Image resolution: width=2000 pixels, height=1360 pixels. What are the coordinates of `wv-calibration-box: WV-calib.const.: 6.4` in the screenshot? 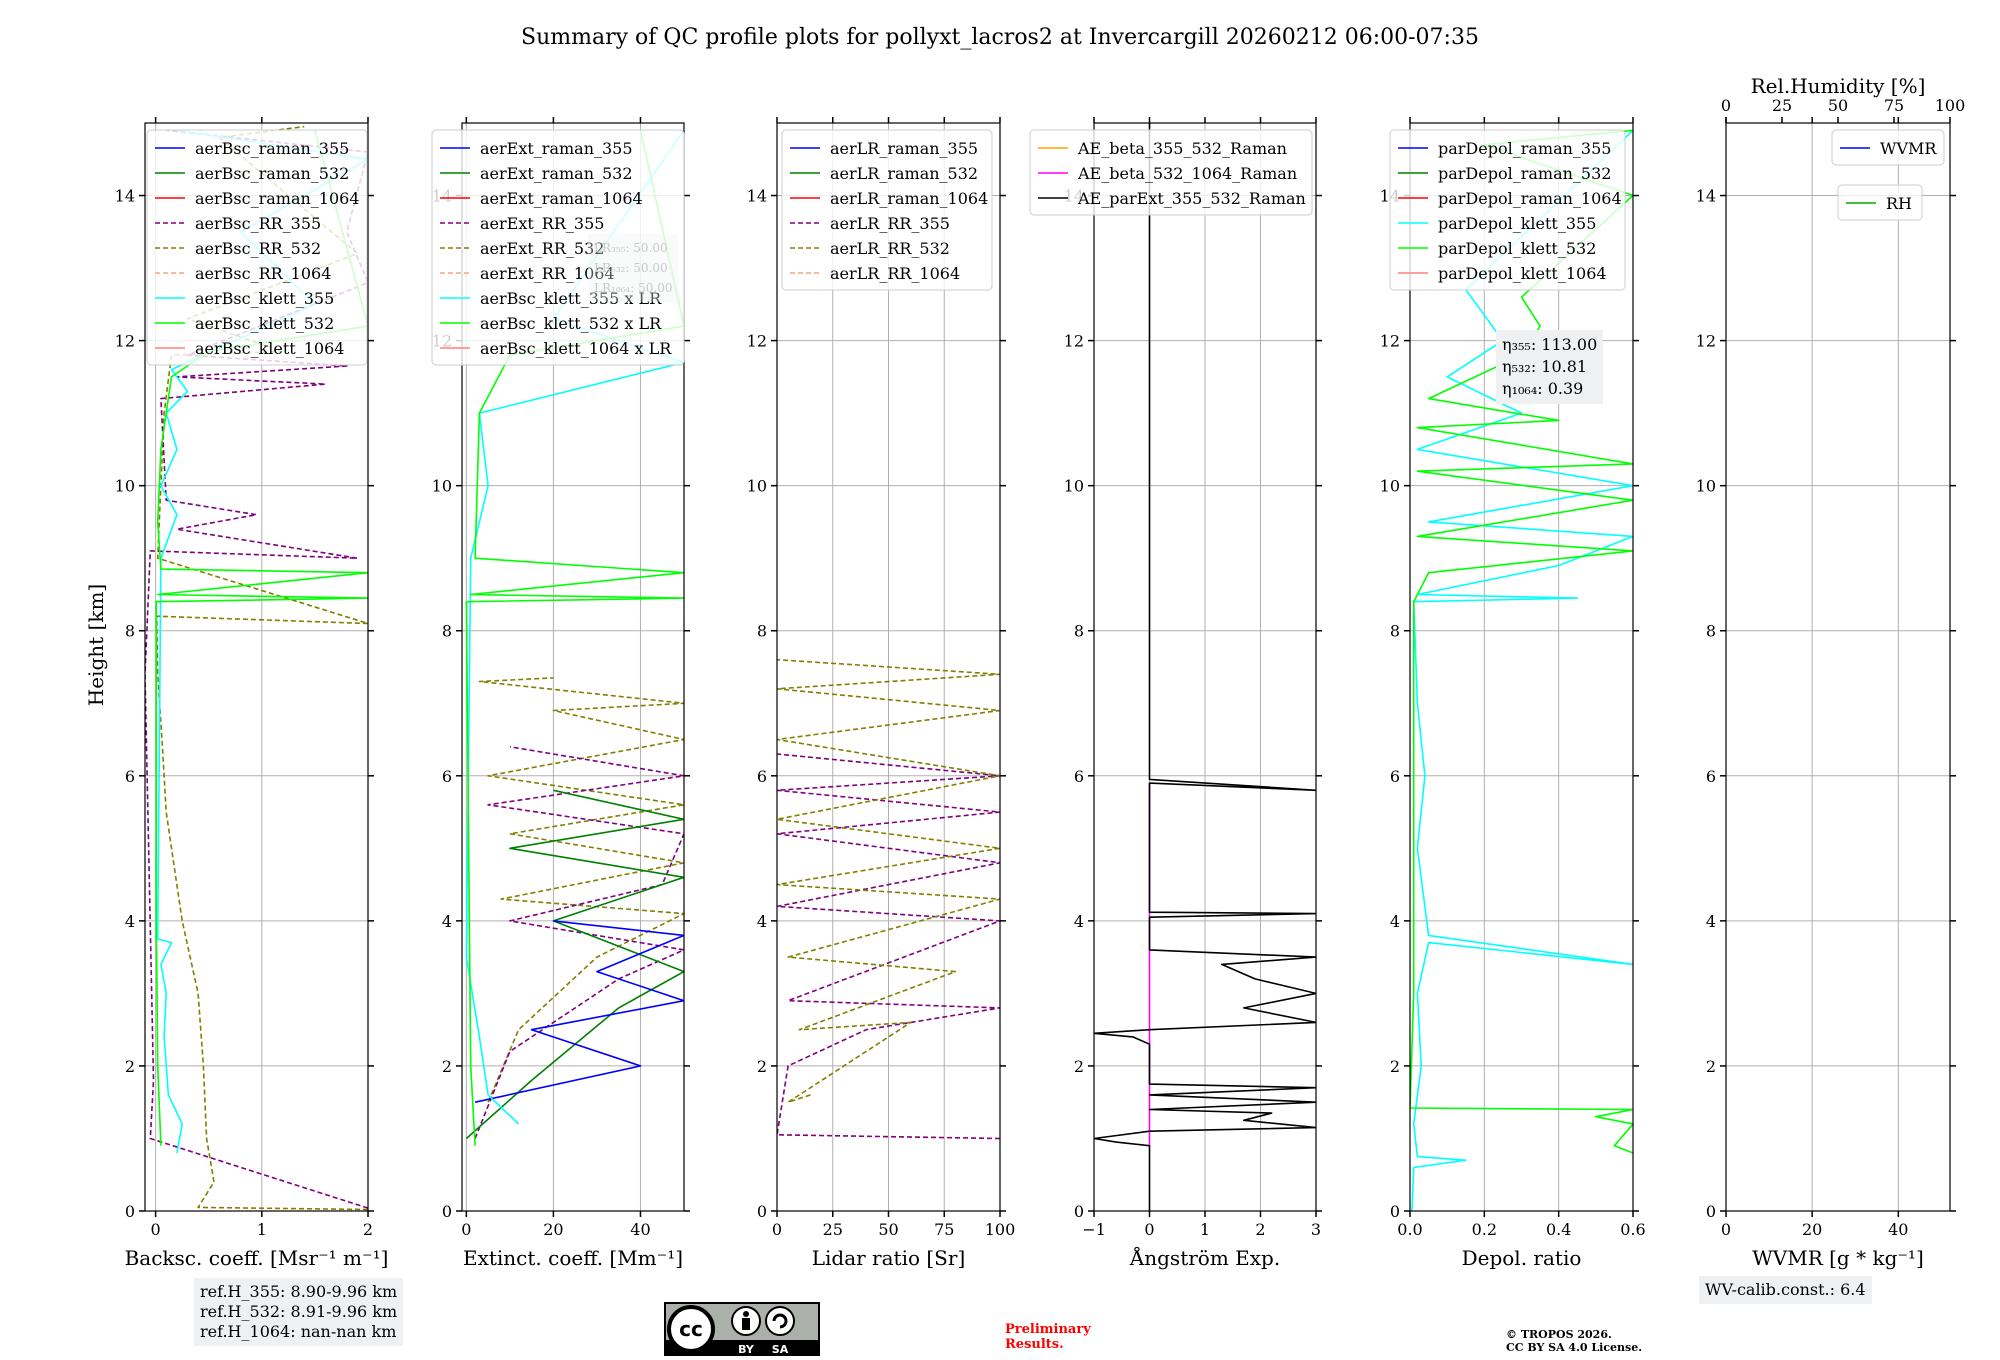 It's located at (1785, 1290).